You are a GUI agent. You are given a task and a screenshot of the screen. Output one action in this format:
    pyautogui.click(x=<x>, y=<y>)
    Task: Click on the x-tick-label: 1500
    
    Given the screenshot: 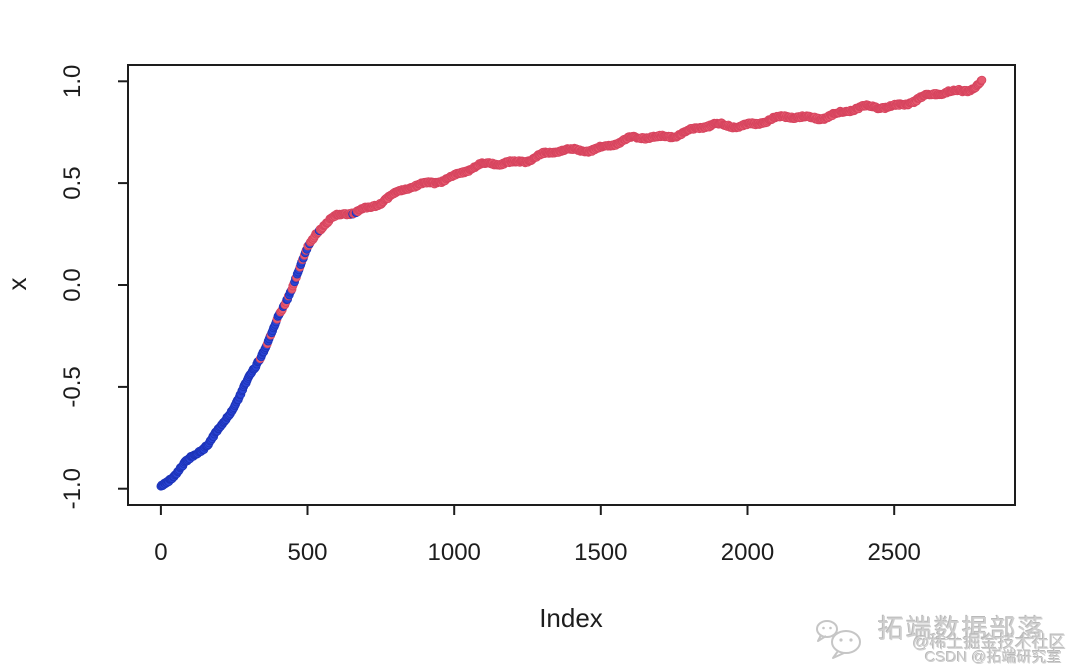 What is the action you would take?
    pyautogui.click(x=600, y=552)
    